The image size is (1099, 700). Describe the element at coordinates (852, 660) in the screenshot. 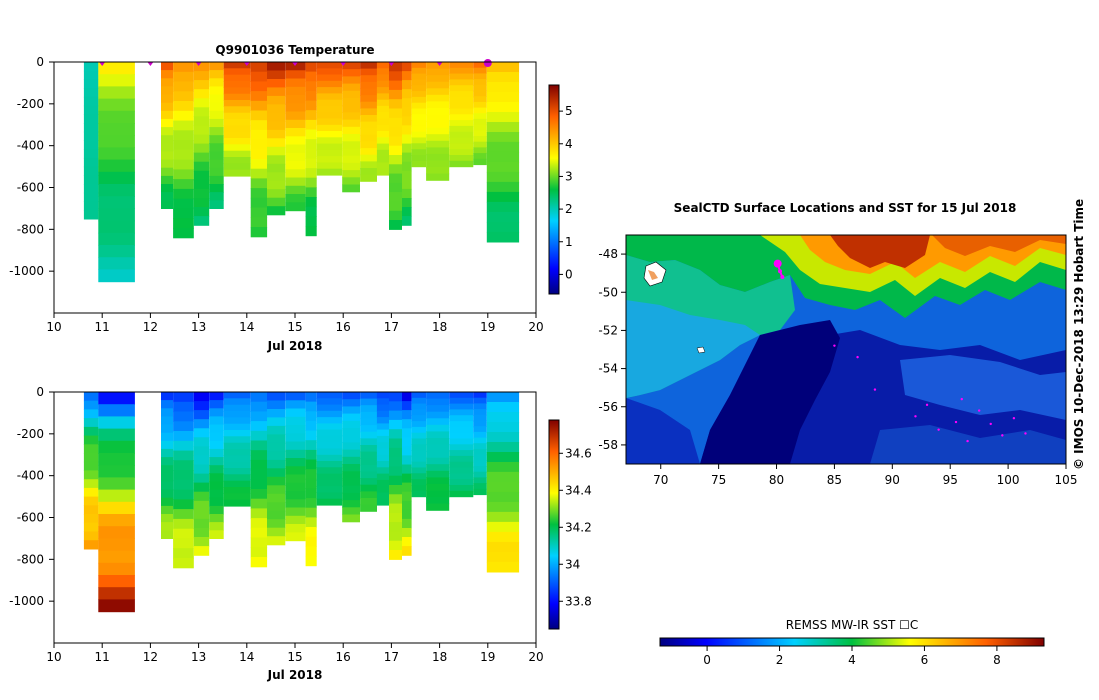

I see `map-colorbar-tick-label: 4` at that location.